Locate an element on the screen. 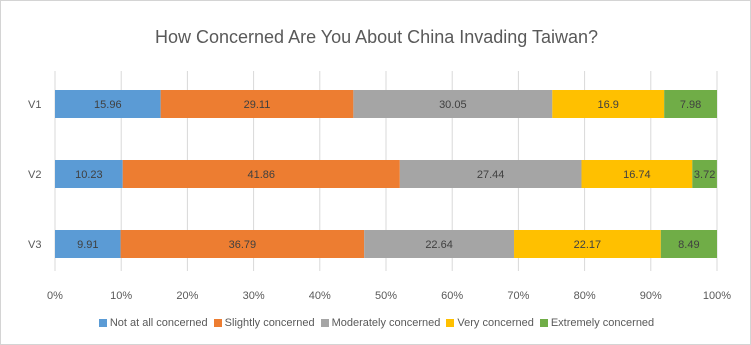 The width and height of the screenshot is (751, 345). x-tick-label: 0% is located at coordinates (55, 296).